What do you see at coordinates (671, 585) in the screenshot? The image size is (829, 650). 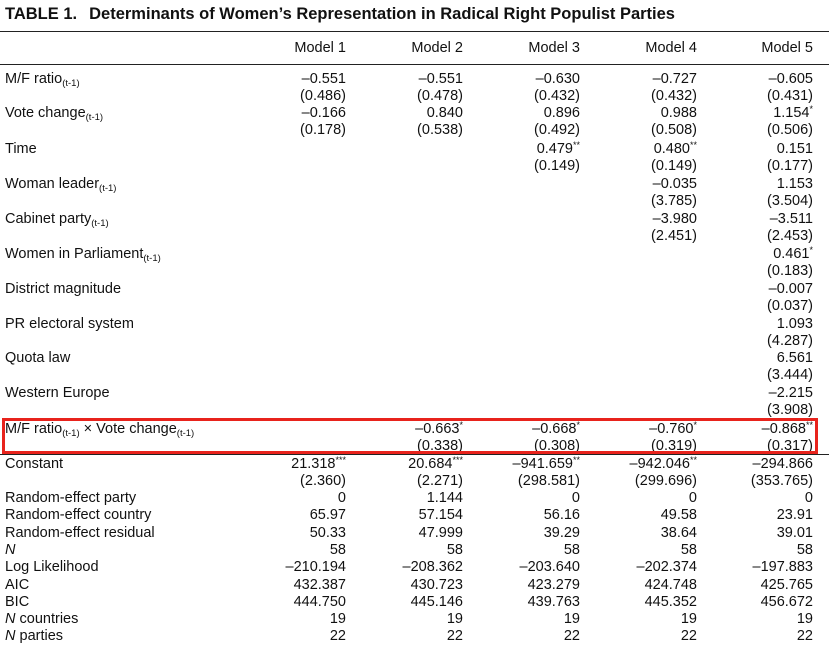 I see `stat-value-cell: 424.748` at bounding box center [671, 585].